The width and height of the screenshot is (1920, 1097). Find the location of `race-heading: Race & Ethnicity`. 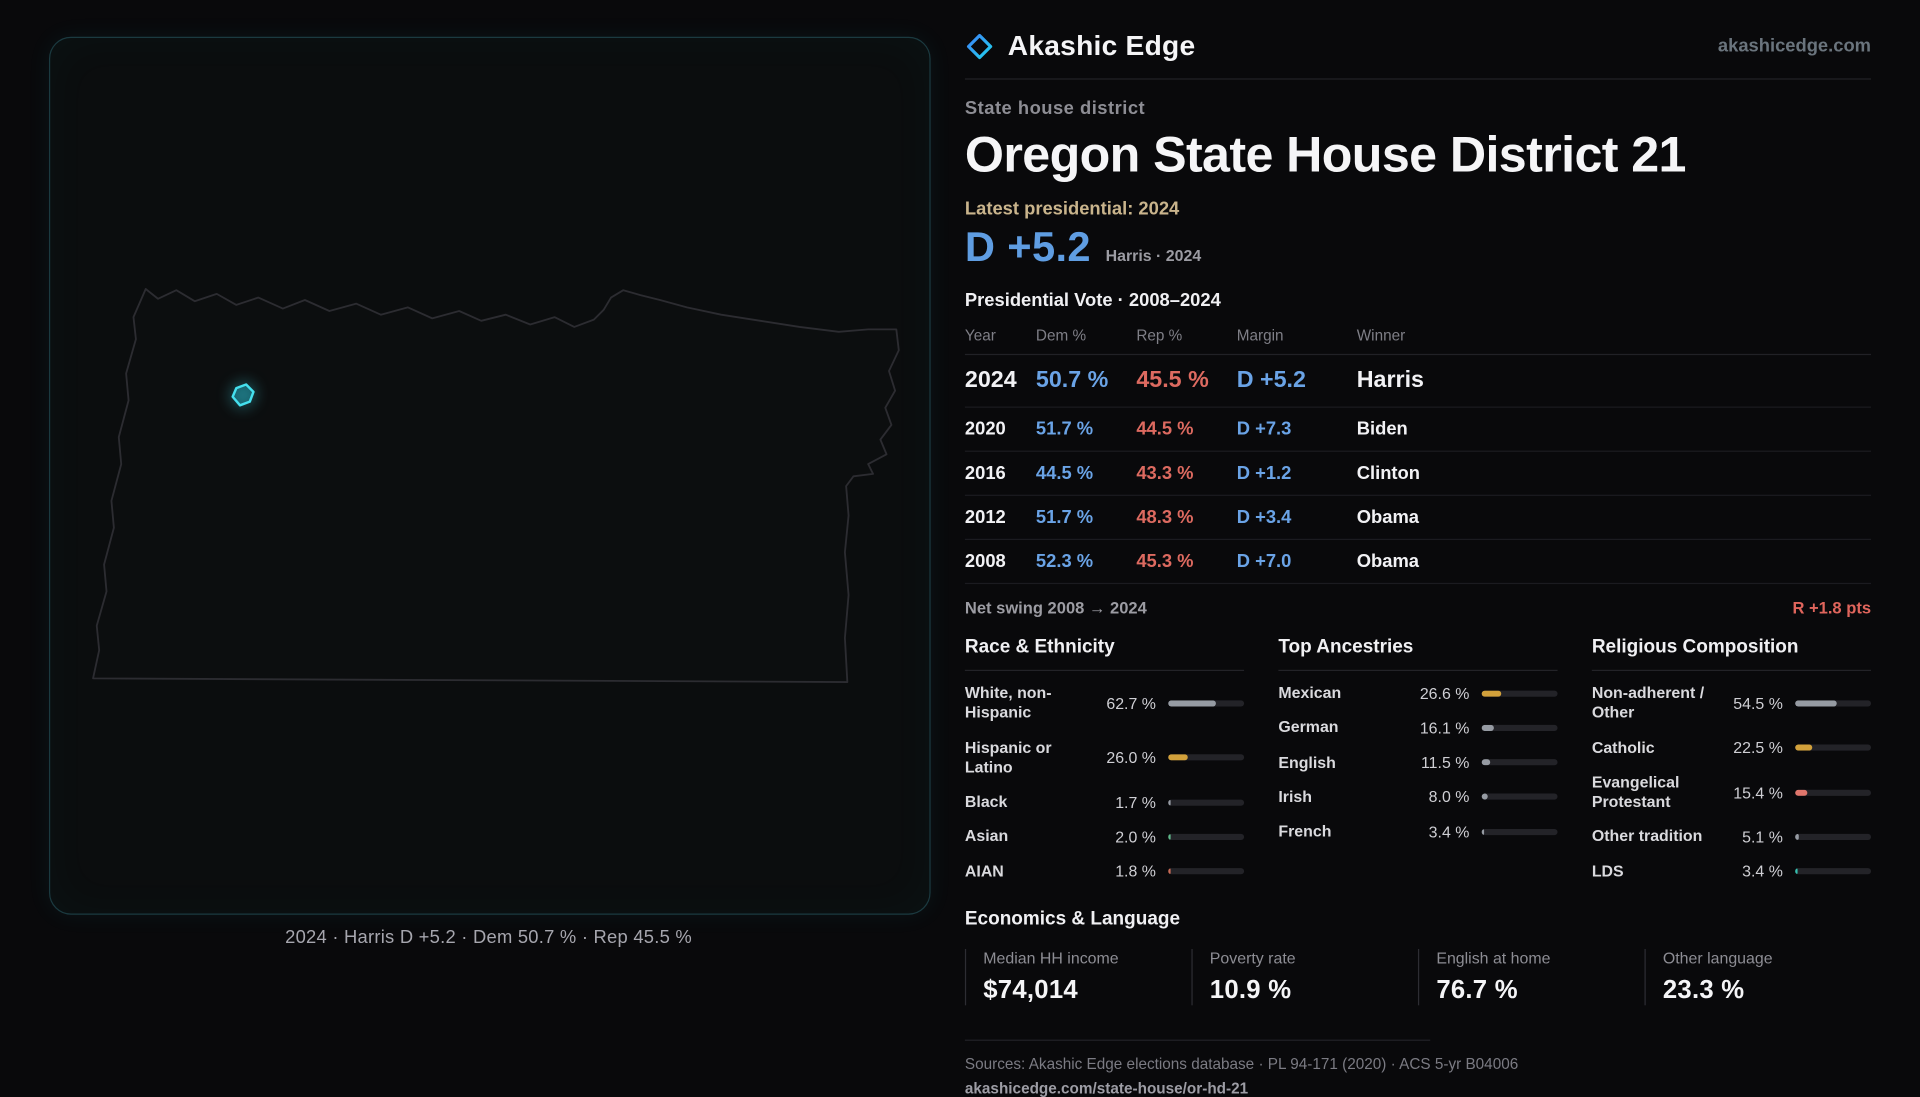

race-heading: Race & Ethnicity is located at coordinates (1104, 654).